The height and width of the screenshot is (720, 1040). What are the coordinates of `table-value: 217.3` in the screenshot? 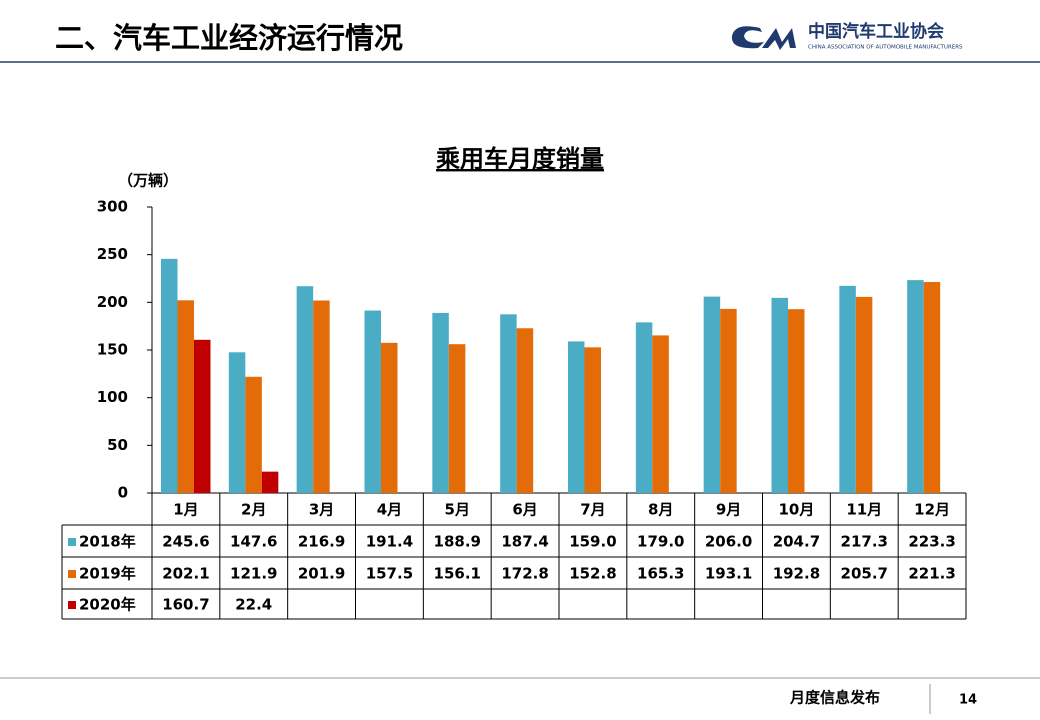 It's located at (864, 542).